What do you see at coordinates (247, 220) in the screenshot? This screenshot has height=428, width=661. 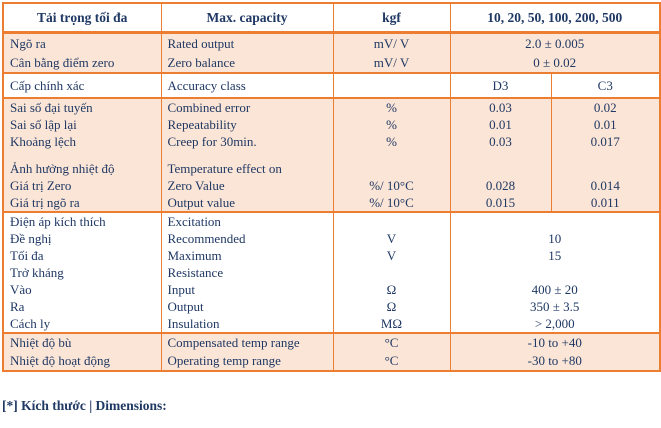 I see `spec-en: Excitation` at bounding box center [247, 220].